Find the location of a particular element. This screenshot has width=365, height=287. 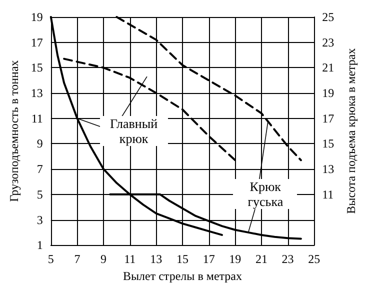

y2-tick-label: 15 is located at coordinates (328, 143).